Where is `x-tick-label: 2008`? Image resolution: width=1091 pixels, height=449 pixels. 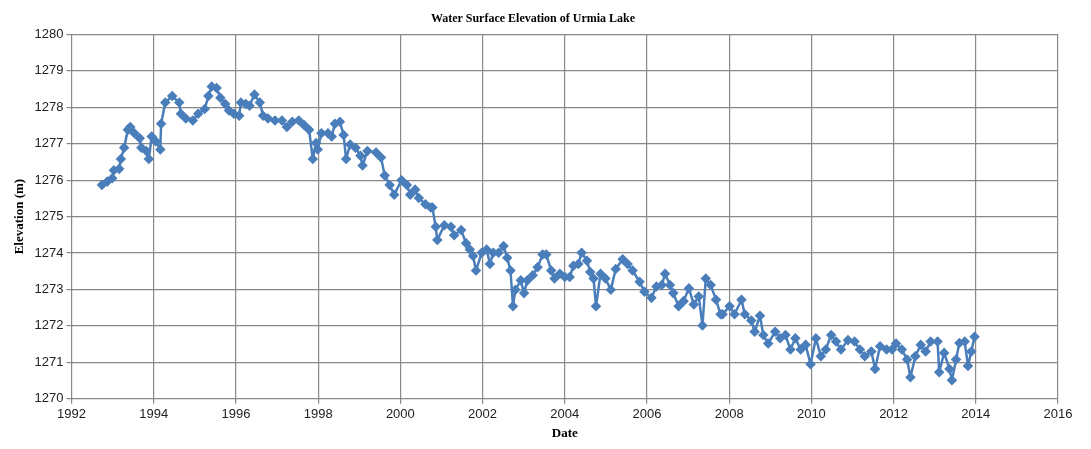 x-tick-label: 2008 is located at coordinates (729, 414).